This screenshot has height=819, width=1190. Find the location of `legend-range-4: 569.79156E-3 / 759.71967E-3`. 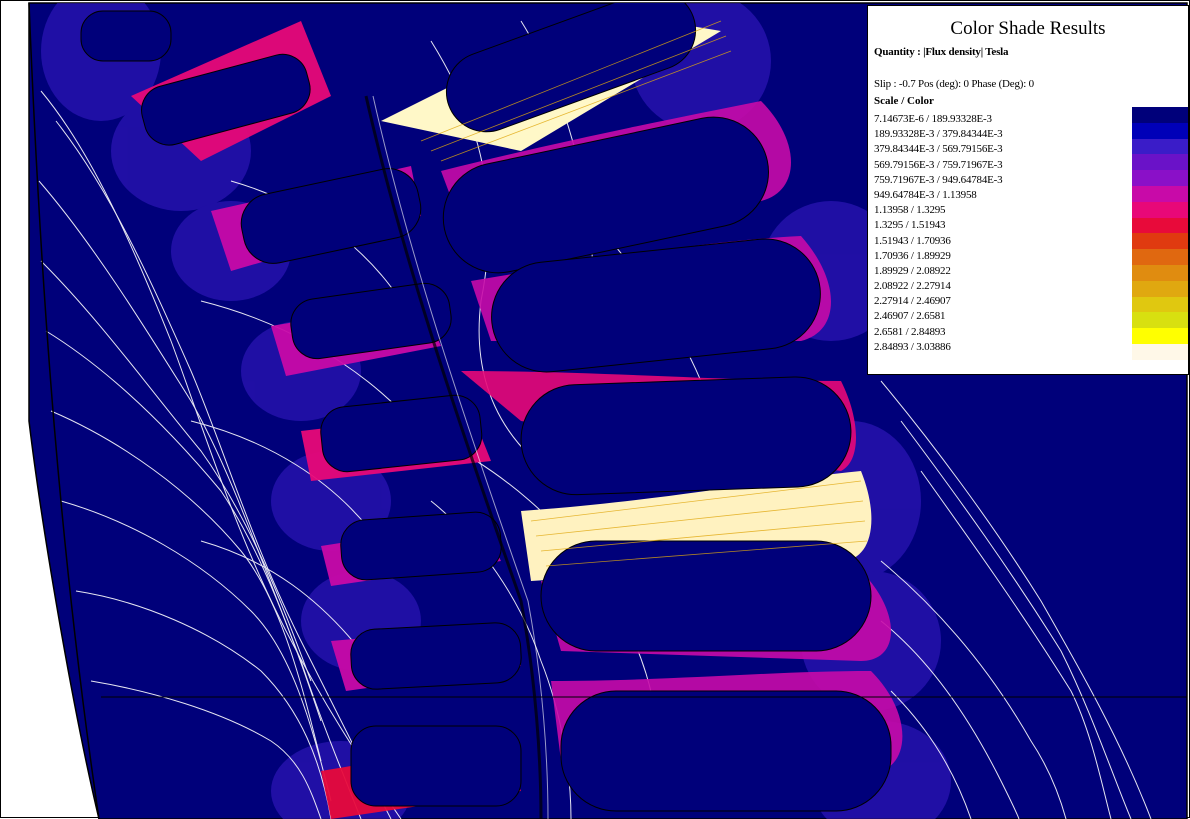

legend-range-4: 569.79156E-3 / 759.71967E-3 is located at coordinates (938, 164).